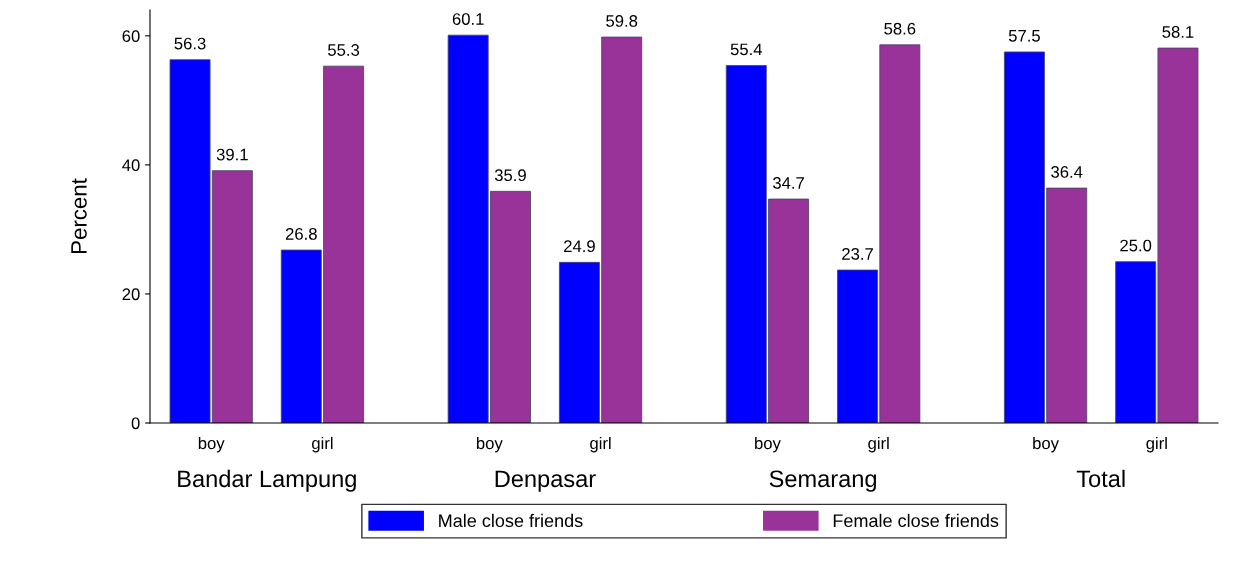 The height and width of the screenshot is (568, 1245). Describe the element at coordinates (916, 520) in the screenshot. I see `legend-label: Female close friends` at that location.